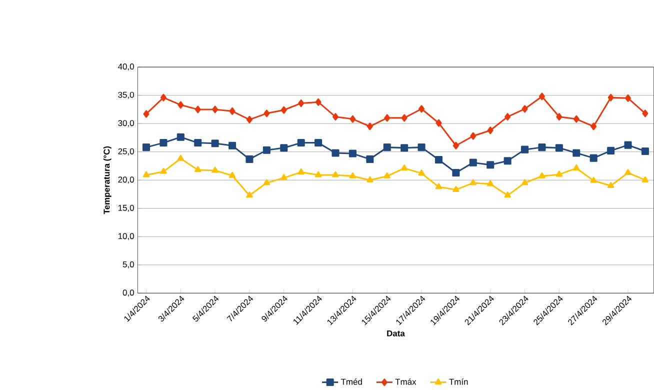 Image resolution: width=654 pixels, height=390 pixels. Describe the element at coordinates (351, 381) in the screenshot. I see `legend-label: Tméd` at that location.